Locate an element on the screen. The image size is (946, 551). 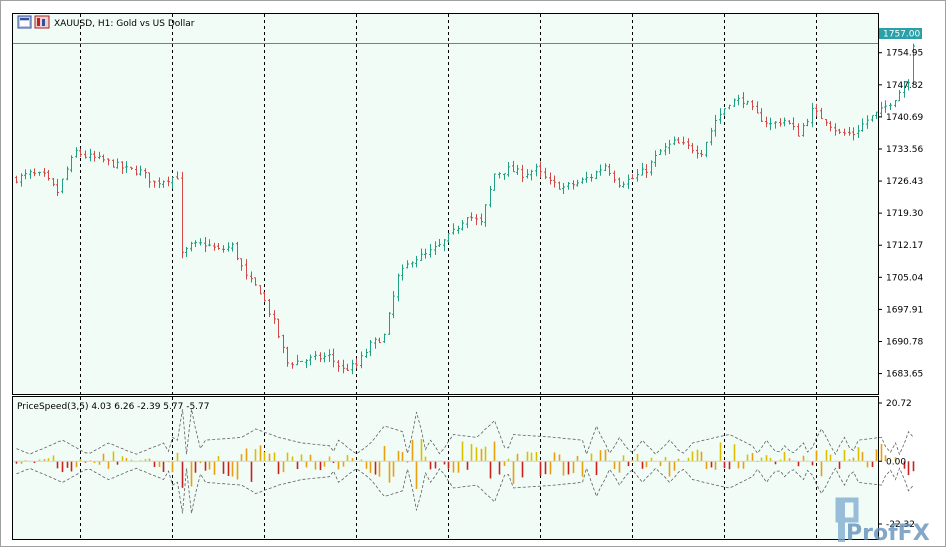
price-tick-label: 1690.78 is located at coordinates (904, 342).